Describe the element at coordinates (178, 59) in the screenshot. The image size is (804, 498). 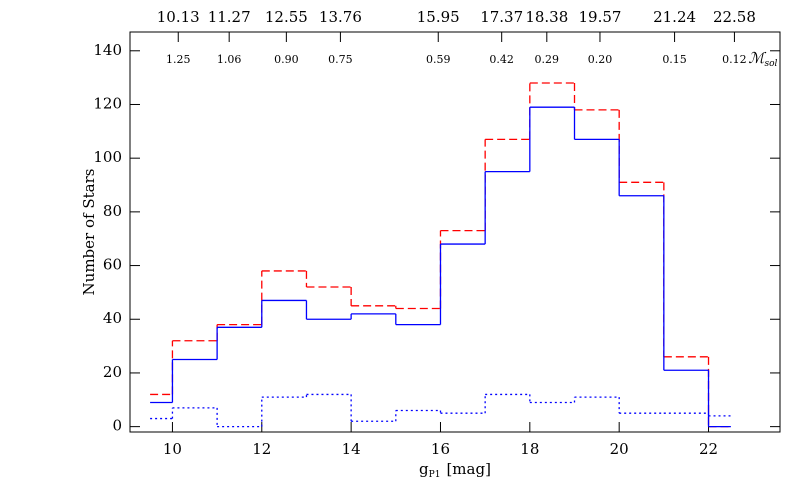
I see `mass-label: 1.25` at that location.